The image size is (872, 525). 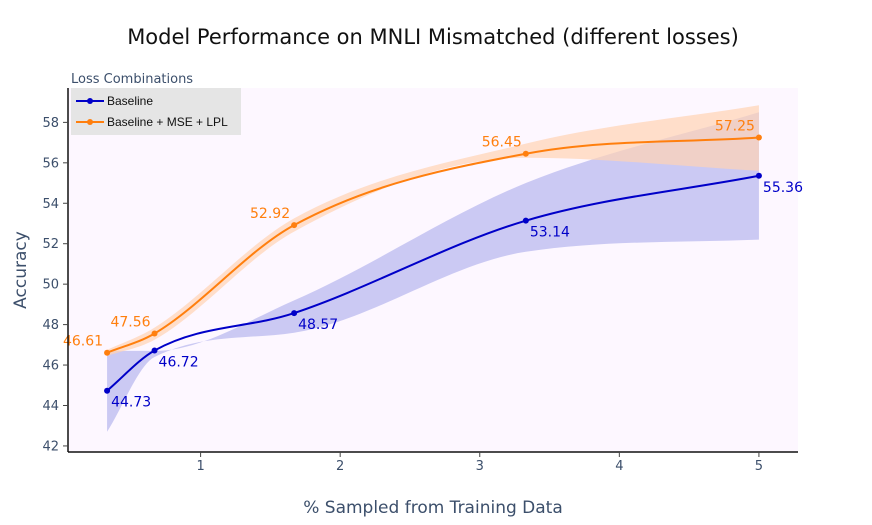 What do you see at coordinates (50, 163) in the screenshot?
I see `y-tick-label: 56` at bounding box center [50, 163].